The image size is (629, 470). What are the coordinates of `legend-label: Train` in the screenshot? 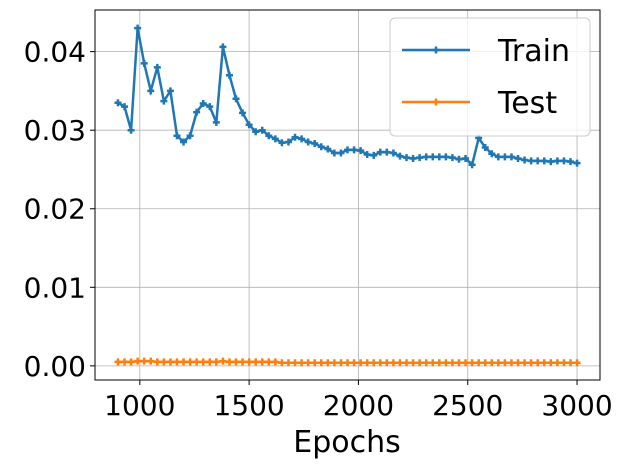 It's located at (533, 51).